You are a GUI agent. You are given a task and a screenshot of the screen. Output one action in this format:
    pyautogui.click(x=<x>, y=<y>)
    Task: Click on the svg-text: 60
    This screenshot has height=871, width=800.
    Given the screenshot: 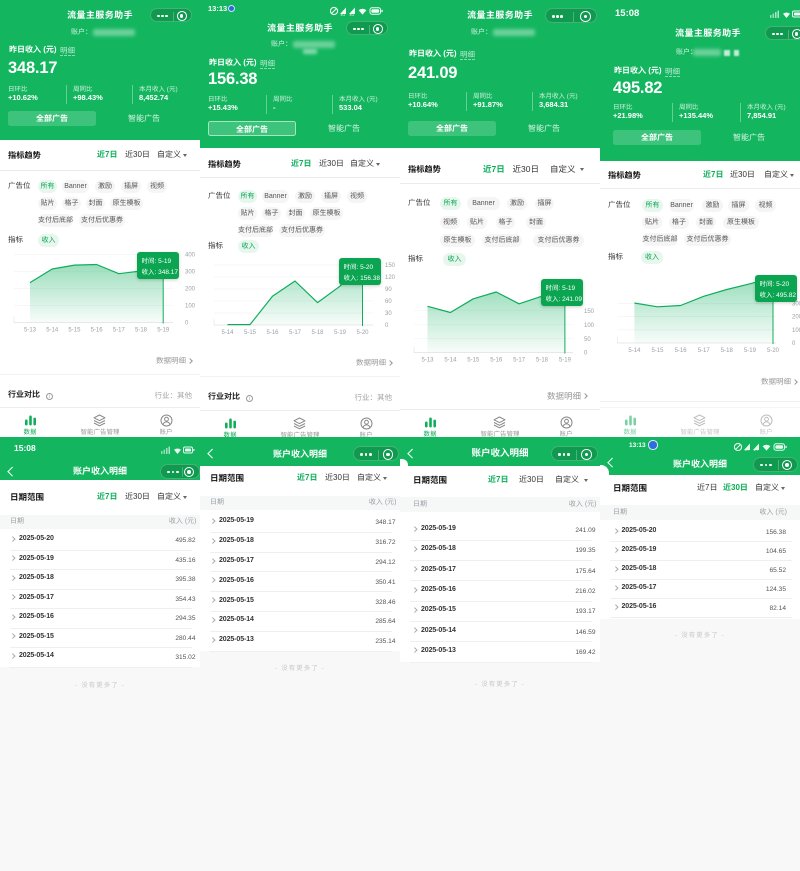 What is the action you would take?
    pyautogui.click(x=388, y=300)
    